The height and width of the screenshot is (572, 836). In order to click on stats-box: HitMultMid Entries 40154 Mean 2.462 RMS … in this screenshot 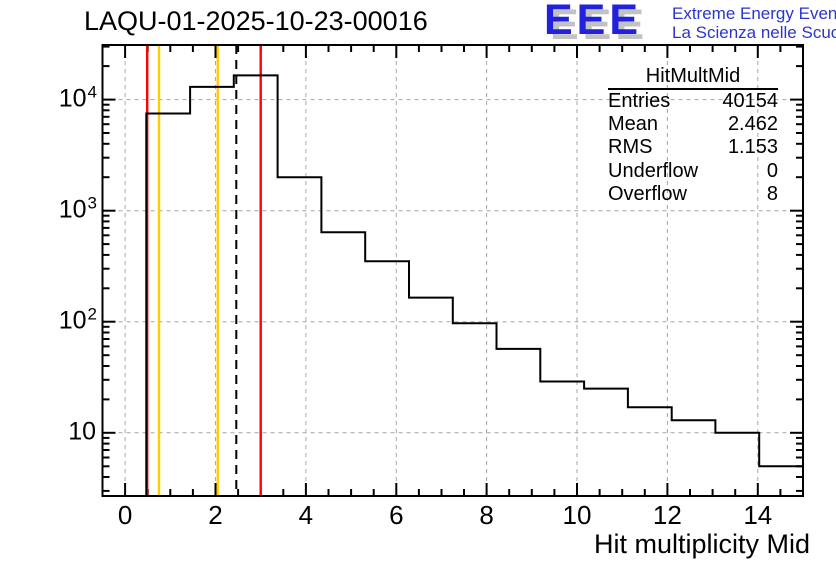, I will do `click(693, 135)`.